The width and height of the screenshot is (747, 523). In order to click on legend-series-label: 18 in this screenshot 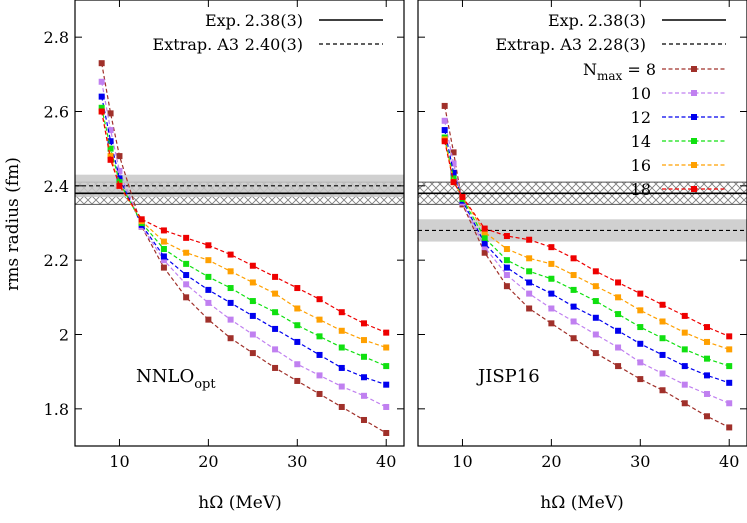, I will do `click(641, 189)`.